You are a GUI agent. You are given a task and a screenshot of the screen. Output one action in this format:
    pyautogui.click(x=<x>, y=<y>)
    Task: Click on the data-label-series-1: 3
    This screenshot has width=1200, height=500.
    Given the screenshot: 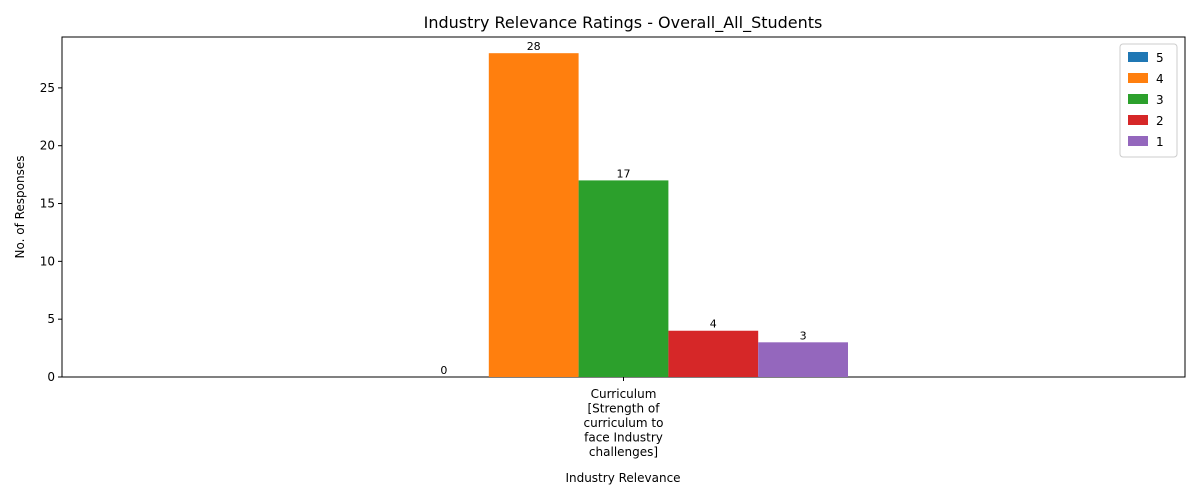 What is the action you would take?
    pyautogui.click(x=803, y=335)
    